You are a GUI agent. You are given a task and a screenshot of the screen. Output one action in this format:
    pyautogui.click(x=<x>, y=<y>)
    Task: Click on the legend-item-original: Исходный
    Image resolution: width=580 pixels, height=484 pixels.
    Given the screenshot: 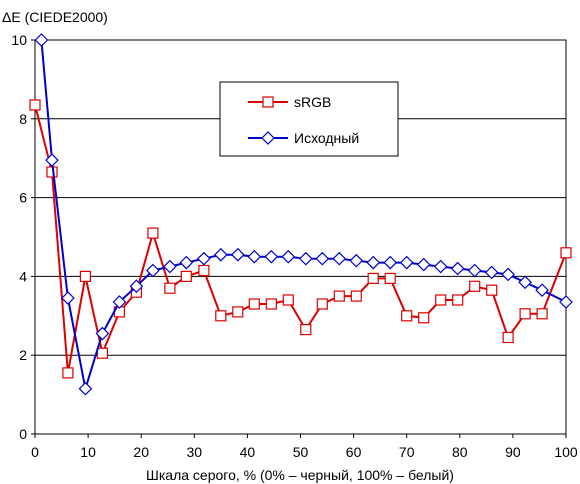 What is the action you would take?
    pyautogui.click(x=303, y=138)
    